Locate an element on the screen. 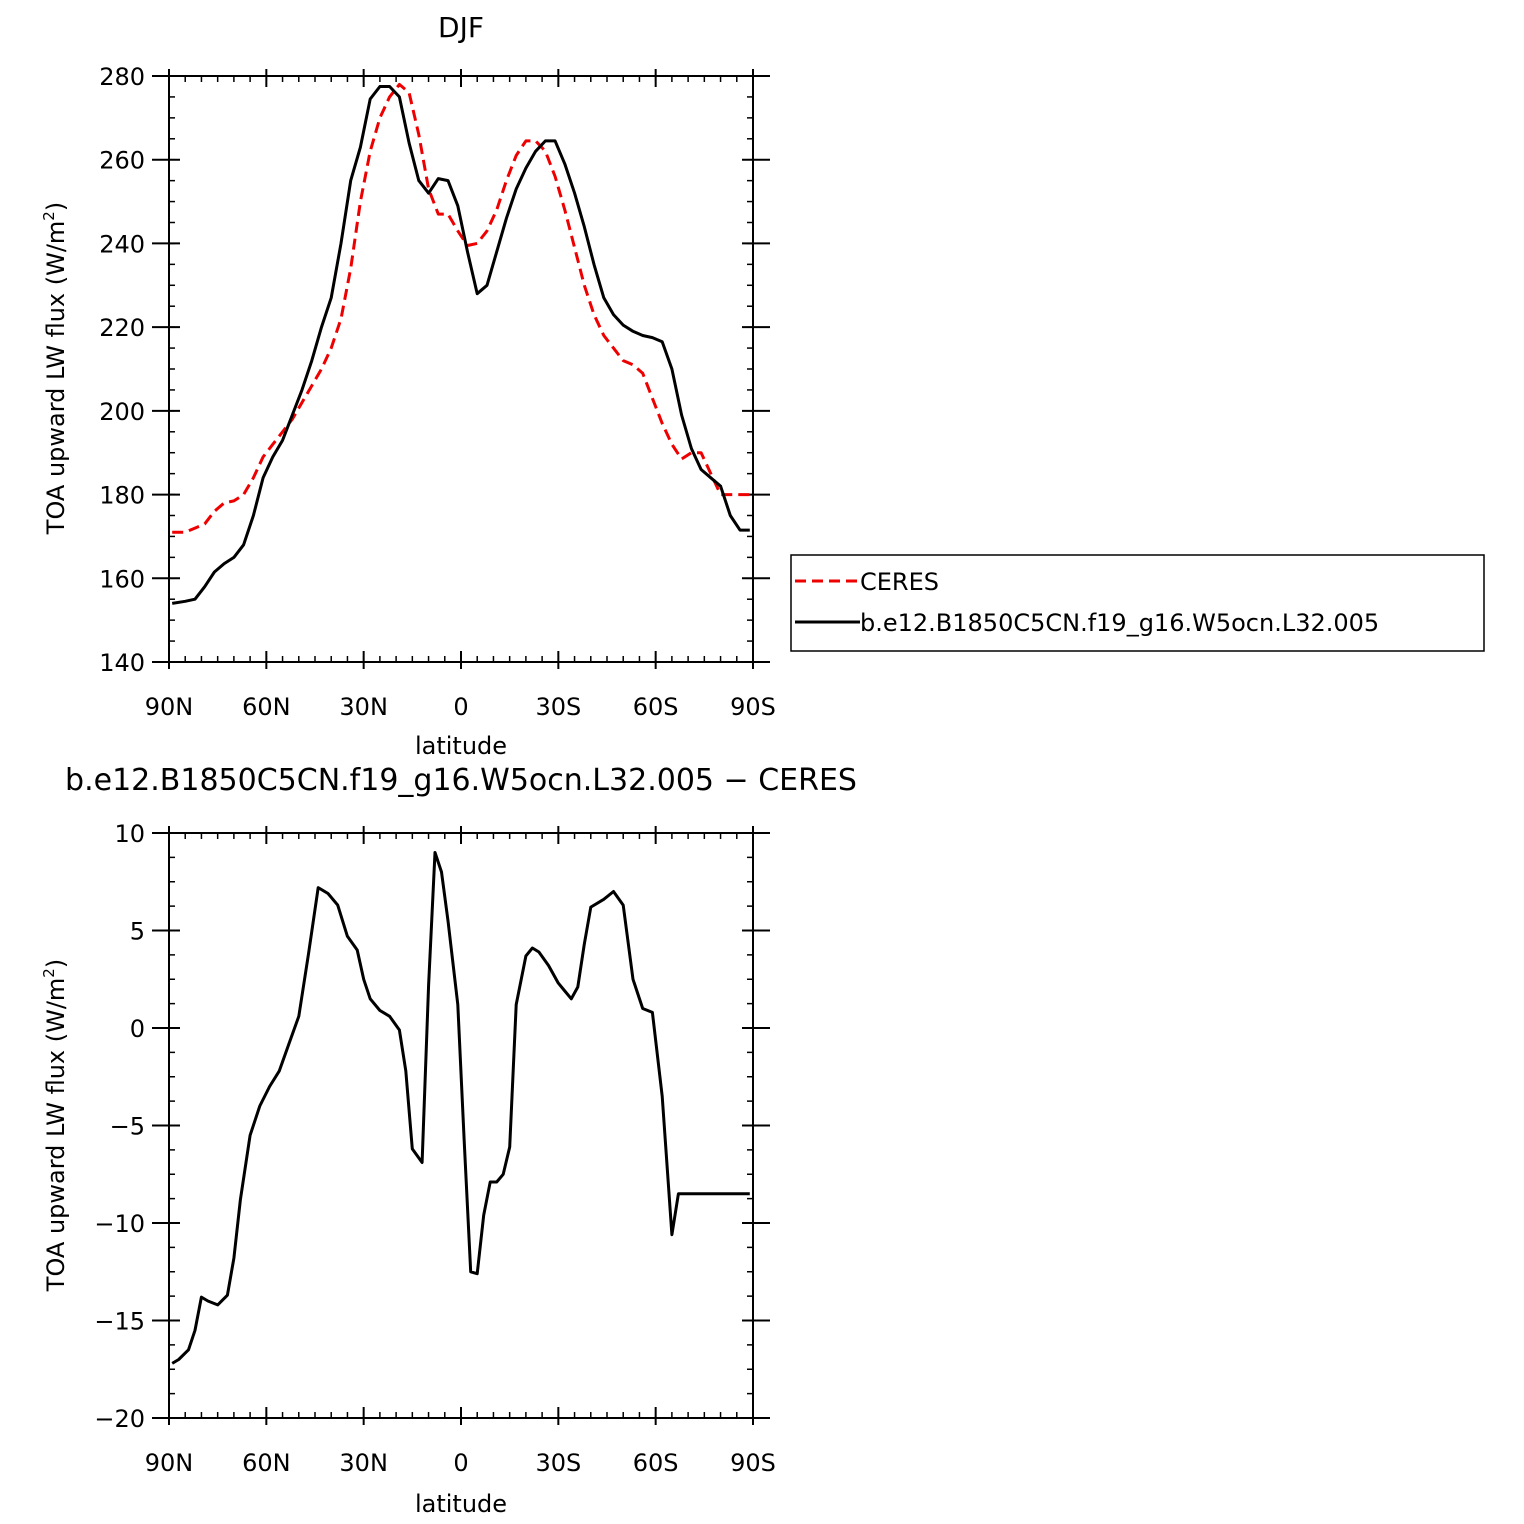 The height and width of the screenshot is (1524, 1524). top-y-tick-label: 180 is located at coordinates (122, 496).